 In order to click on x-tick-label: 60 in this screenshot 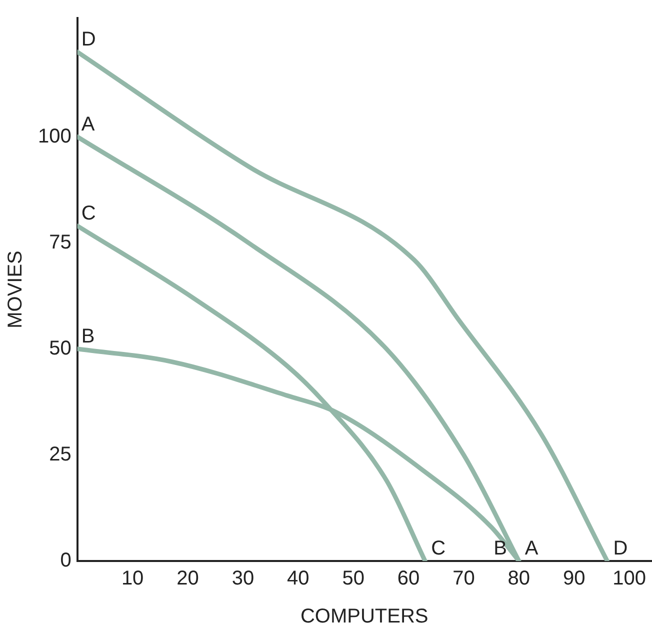, I will do `click(408, 579)`.